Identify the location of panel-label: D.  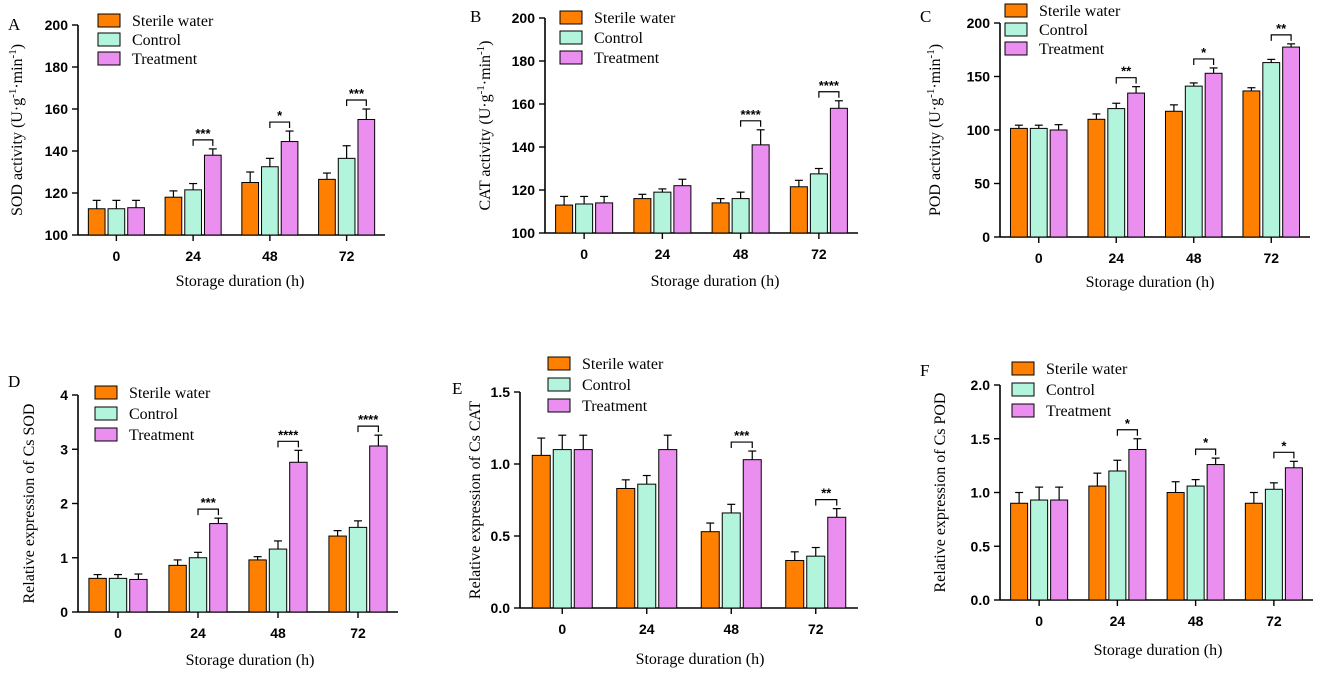
(14, 381).